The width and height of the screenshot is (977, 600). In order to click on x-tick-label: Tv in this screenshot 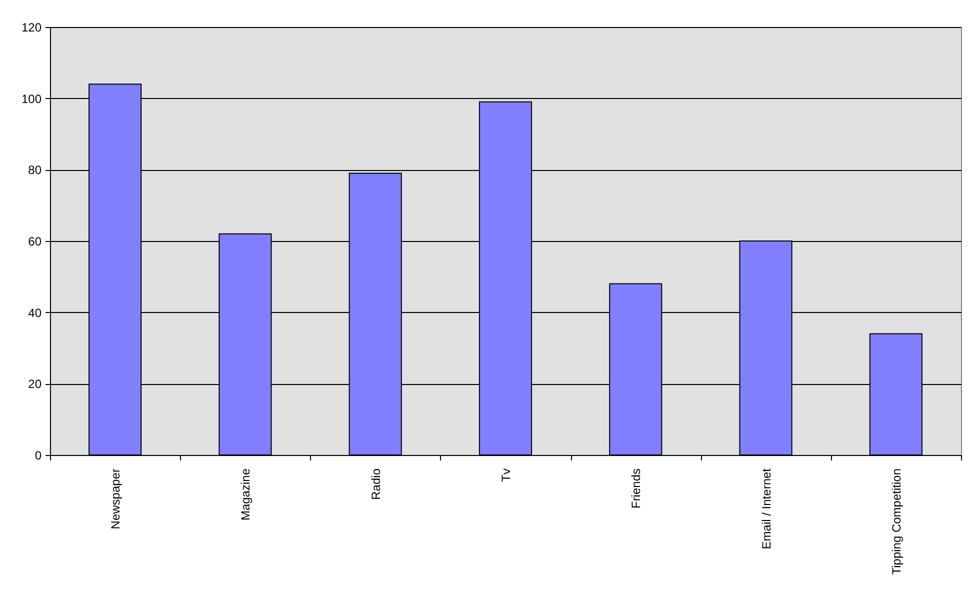, I will do `click(506, 475)`.